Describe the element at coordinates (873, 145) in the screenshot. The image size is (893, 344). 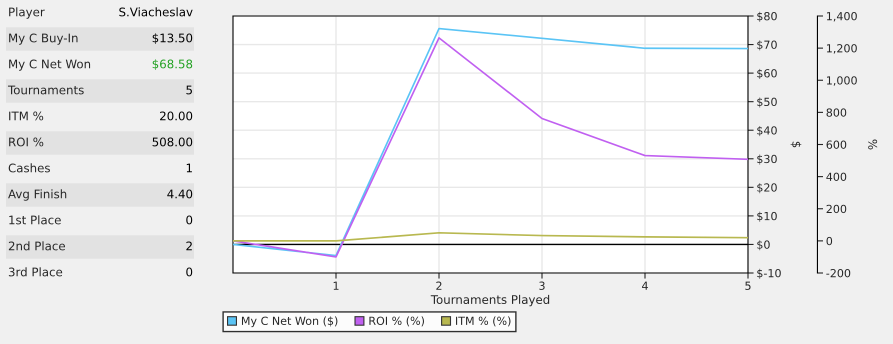
I see `y2-axis-title: %` at that location.